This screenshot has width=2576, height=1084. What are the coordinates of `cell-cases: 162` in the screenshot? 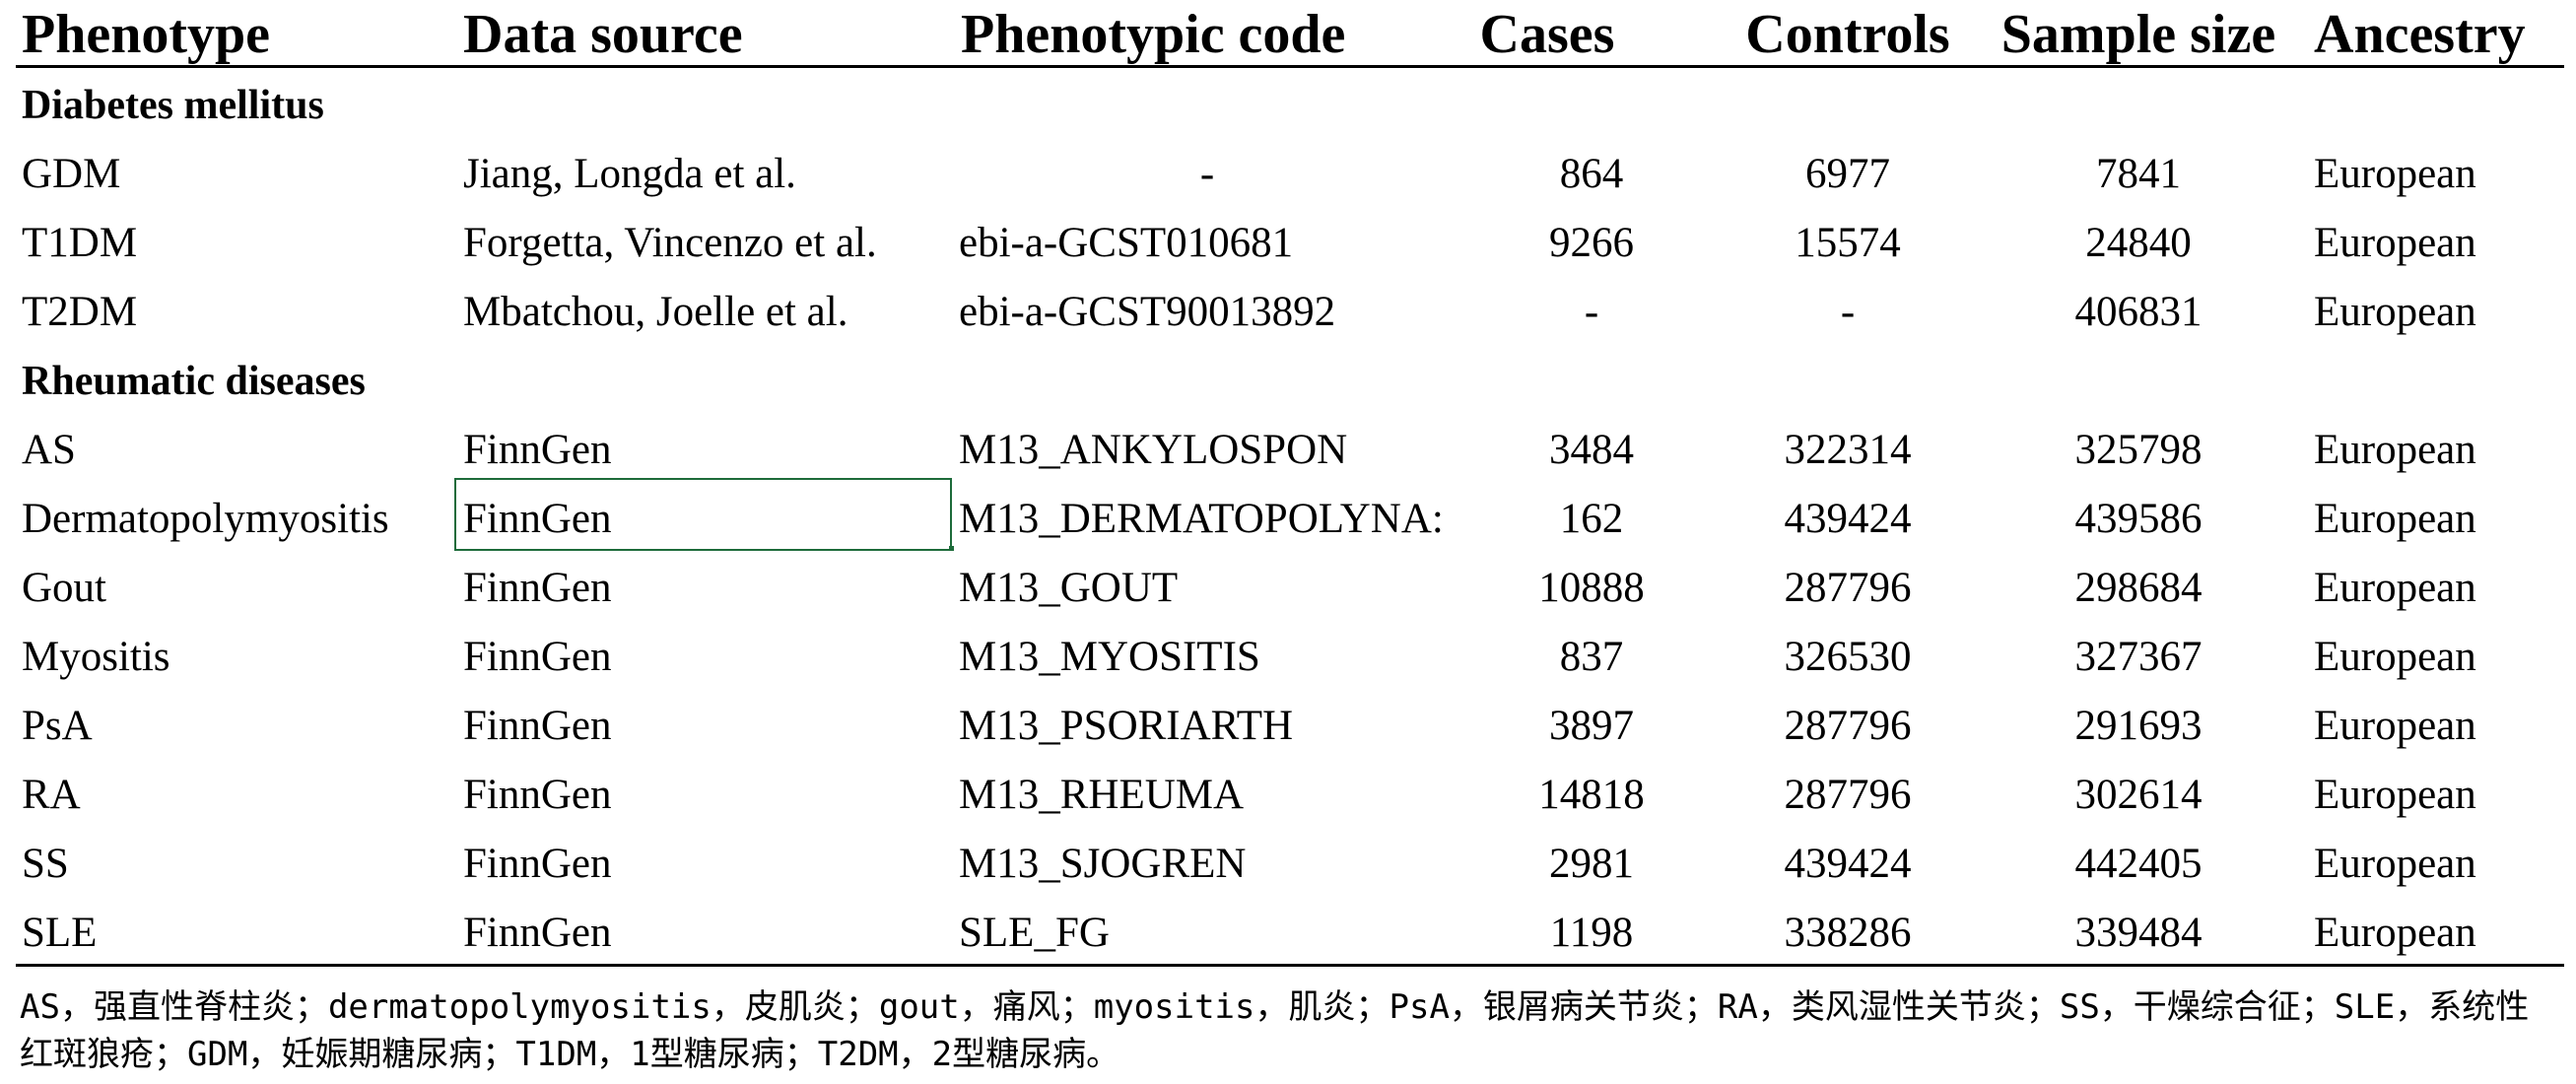 It's located at (1591, 519).